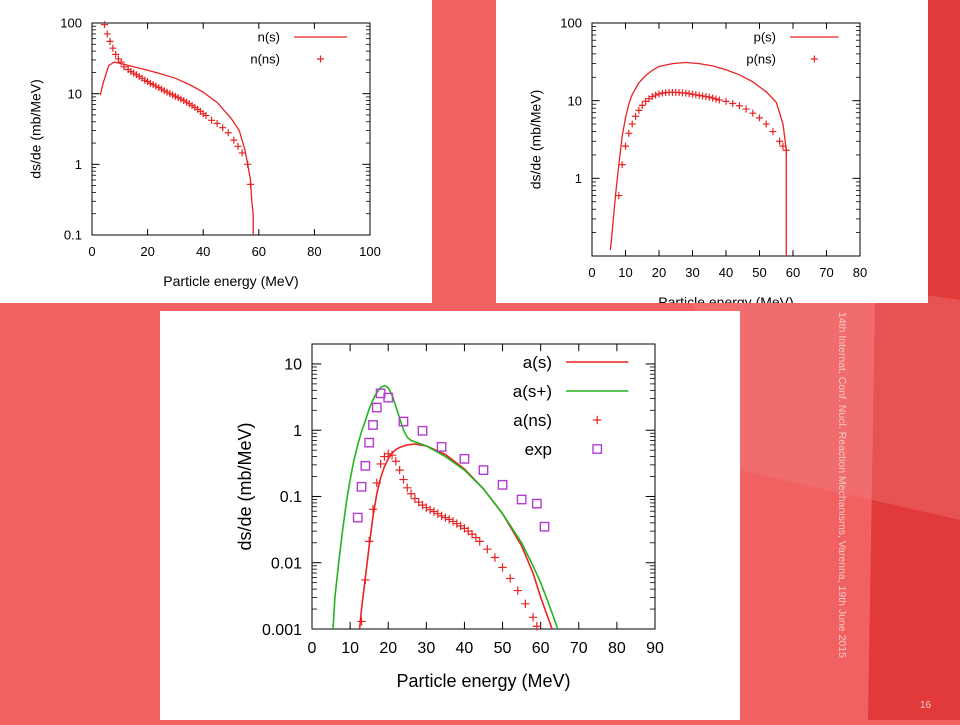  What do you see at coordinates (269, 37) in the screenshot?
I see `legend-label: n(s)` at bounding box center [269, 37].